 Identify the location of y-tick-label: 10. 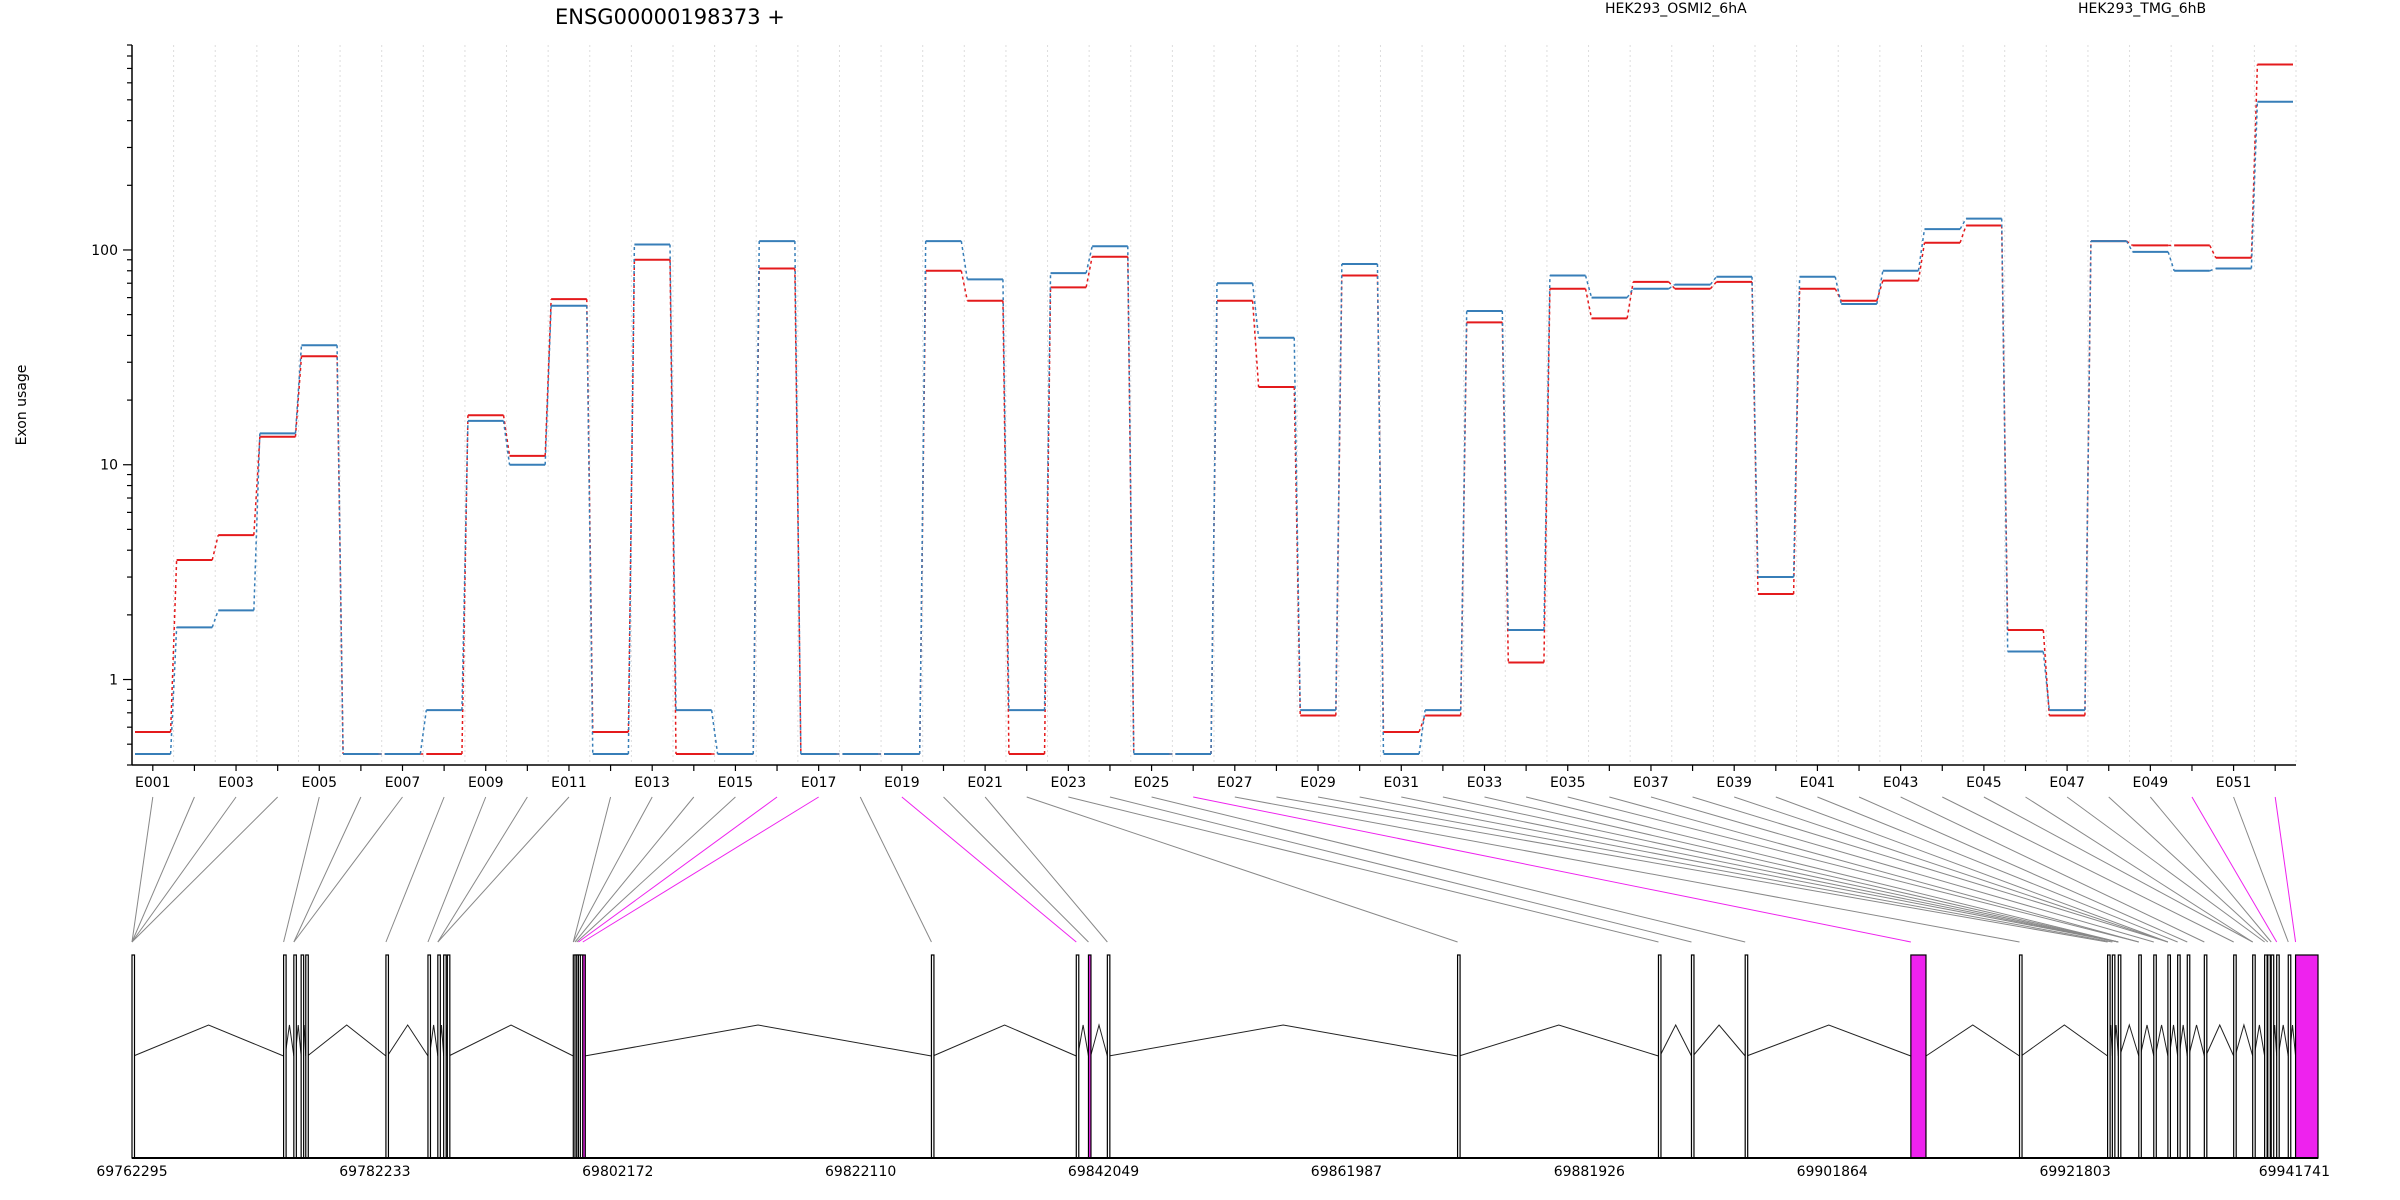
(109, 466).